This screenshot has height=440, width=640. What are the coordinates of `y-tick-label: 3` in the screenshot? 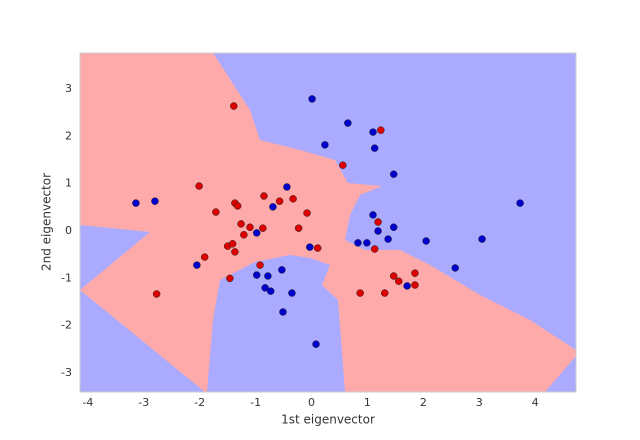 It's located at (68, 88).